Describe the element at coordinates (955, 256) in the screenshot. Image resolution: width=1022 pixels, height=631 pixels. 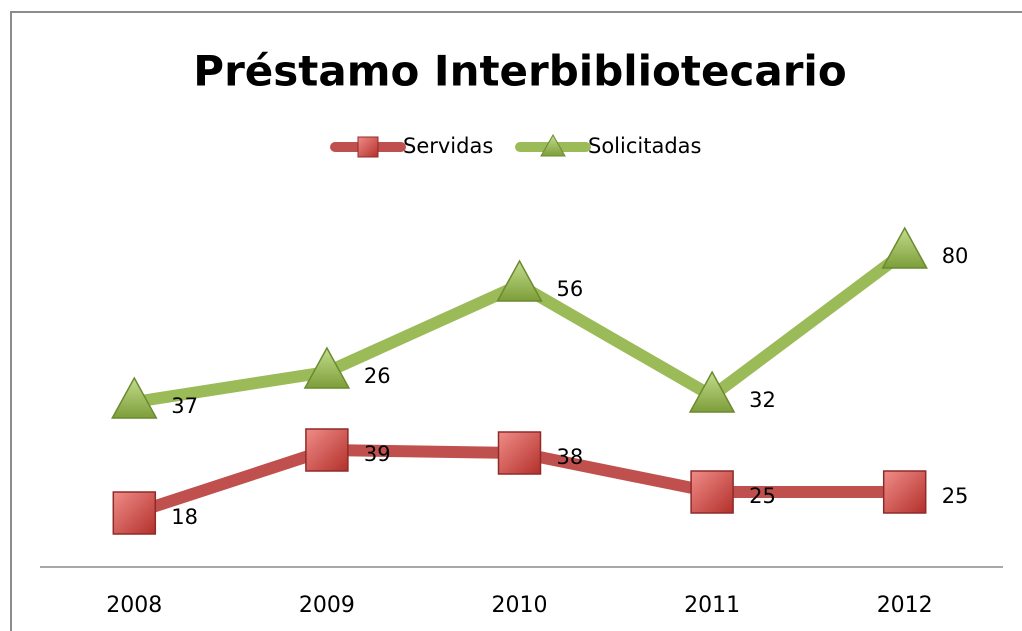
I see `data-label: 80` at that location.